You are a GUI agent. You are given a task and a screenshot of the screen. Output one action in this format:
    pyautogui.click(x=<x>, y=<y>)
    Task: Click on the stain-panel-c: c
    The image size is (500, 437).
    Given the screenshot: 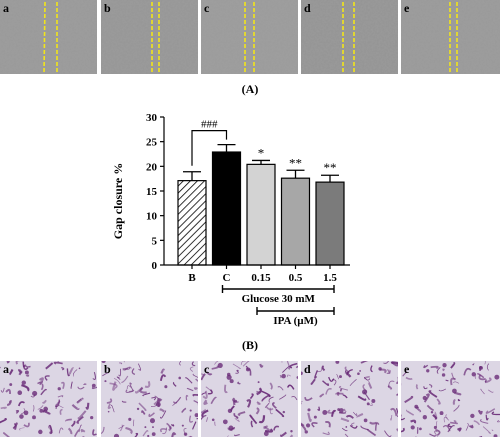 What is the action you would take?
    pyautogui.click(x=249, y=399)
    